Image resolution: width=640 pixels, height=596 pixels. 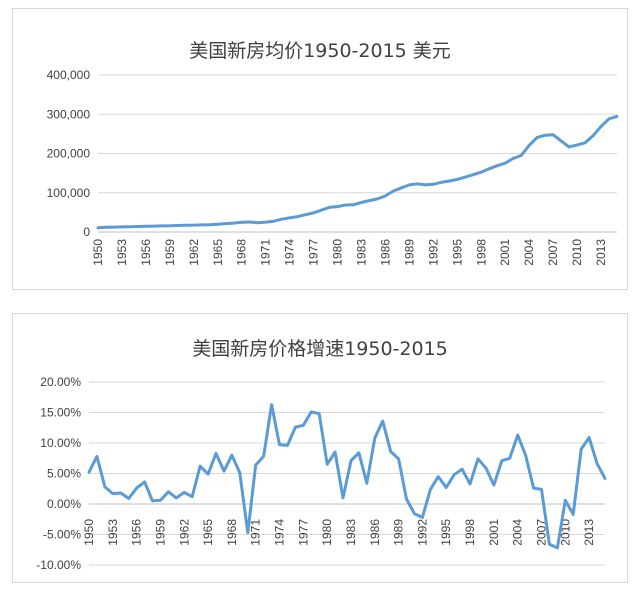 I want to click on y-tick-label: 400,000, so click(x=69, y=75).